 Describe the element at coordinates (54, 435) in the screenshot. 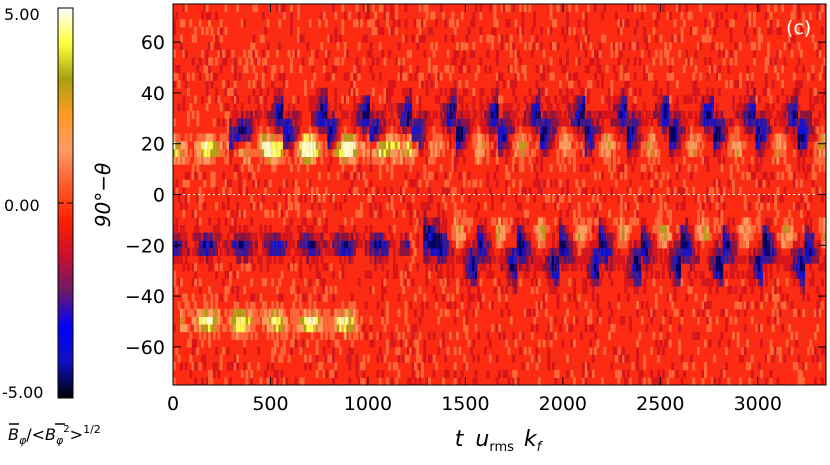

I see `colorbar-label: Bφ/<Bφ2>1/2` at that location.